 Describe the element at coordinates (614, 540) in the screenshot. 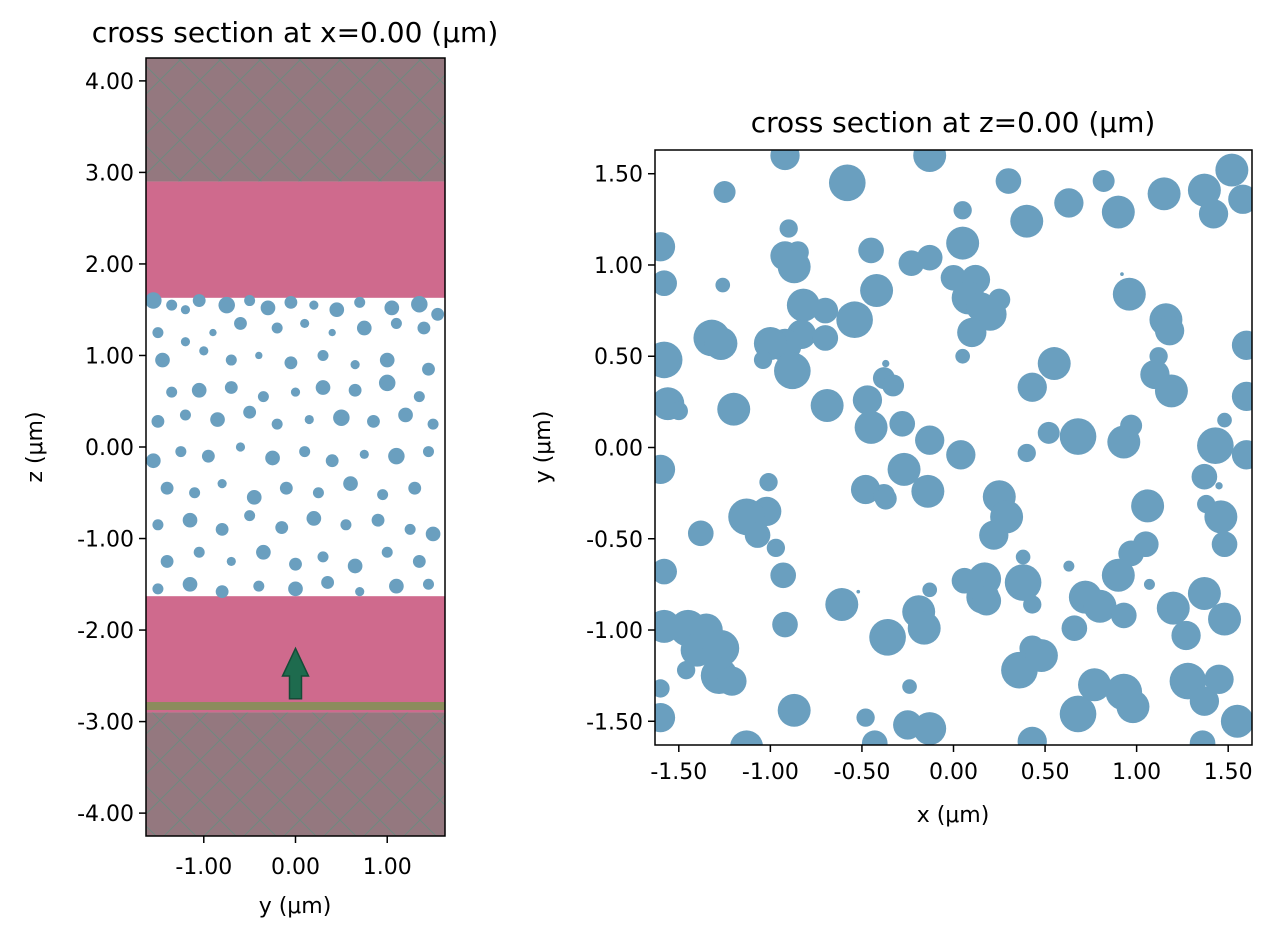

I see `right-ytick-label: -0.50` at that location.